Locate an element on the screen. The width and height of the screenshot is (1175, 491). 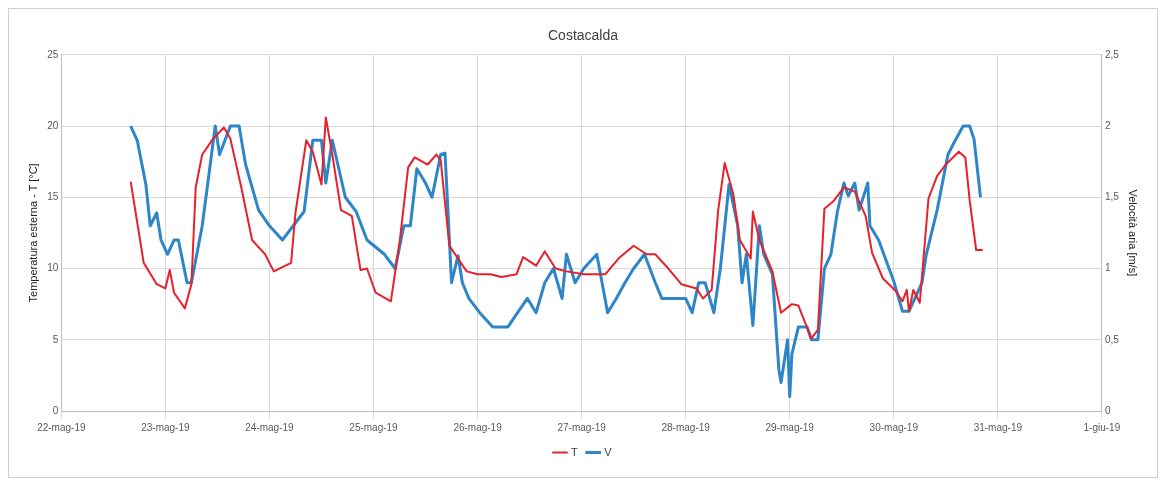
y-tick-label: 15 is located at coordinates (53, 197).